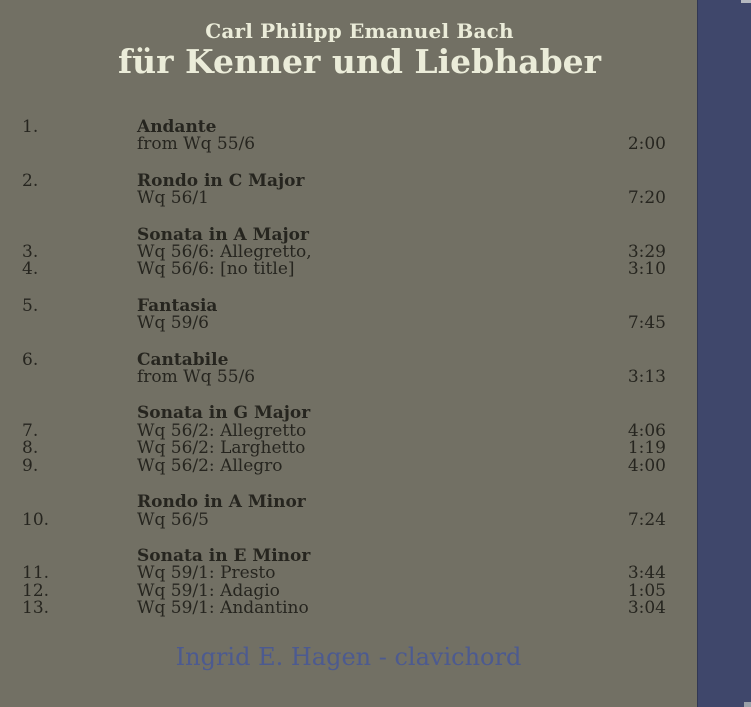  Describe the element at coordinates (173, 519) in the screenshot. I see `track-text: Wq 56/5` at that location.